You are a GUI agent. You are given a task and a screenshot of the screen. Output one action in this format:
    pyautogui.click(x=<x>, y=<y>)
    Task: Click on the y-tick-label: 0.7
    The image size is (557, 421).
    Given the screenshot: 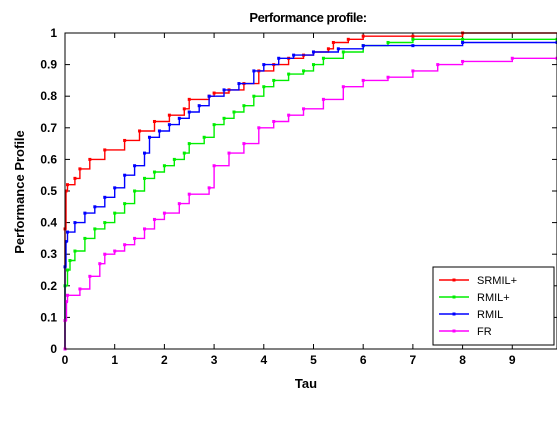 What is the action you would take?
    pyautogui.click(x=48, y=128)
    